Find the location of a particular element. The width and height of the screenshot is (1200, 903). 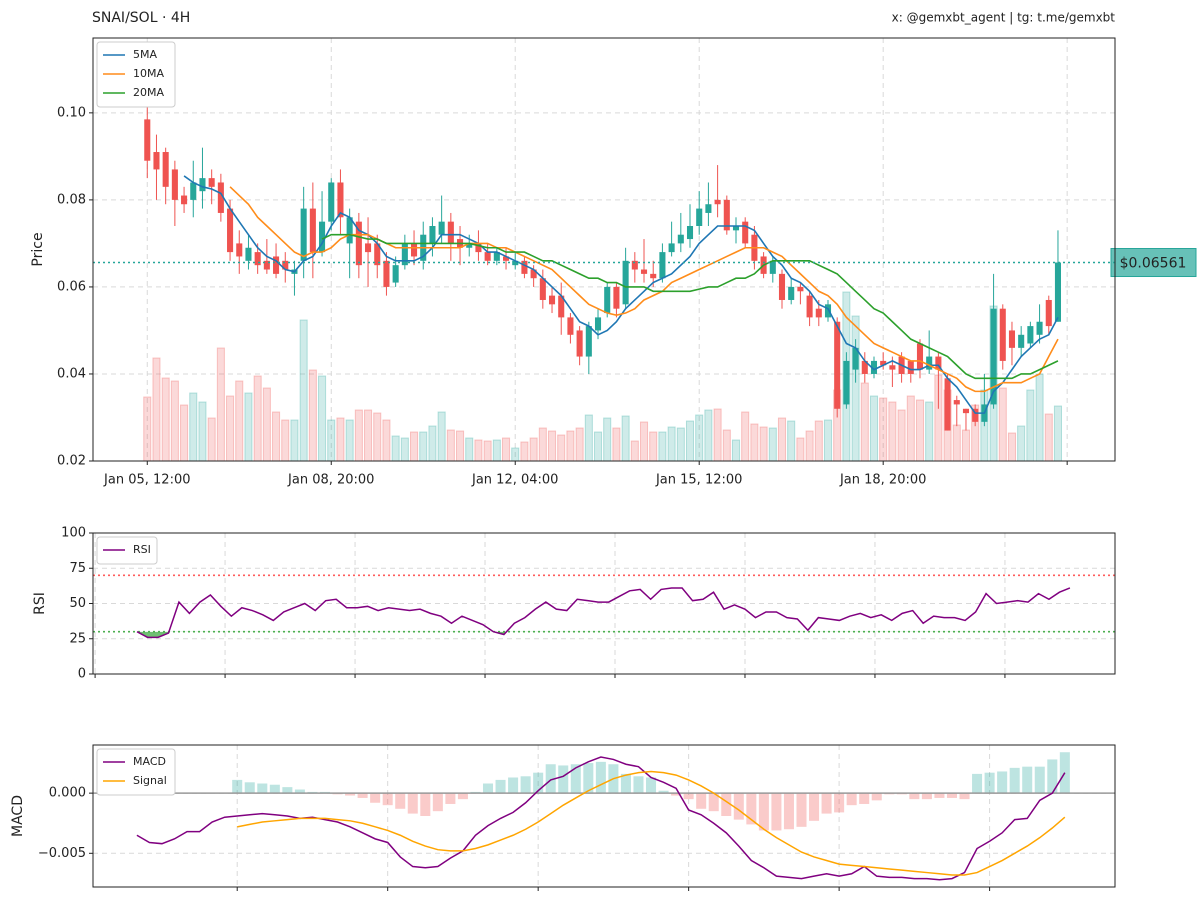

y-tick-label: −0.005 is located at coordinates (62, 853).